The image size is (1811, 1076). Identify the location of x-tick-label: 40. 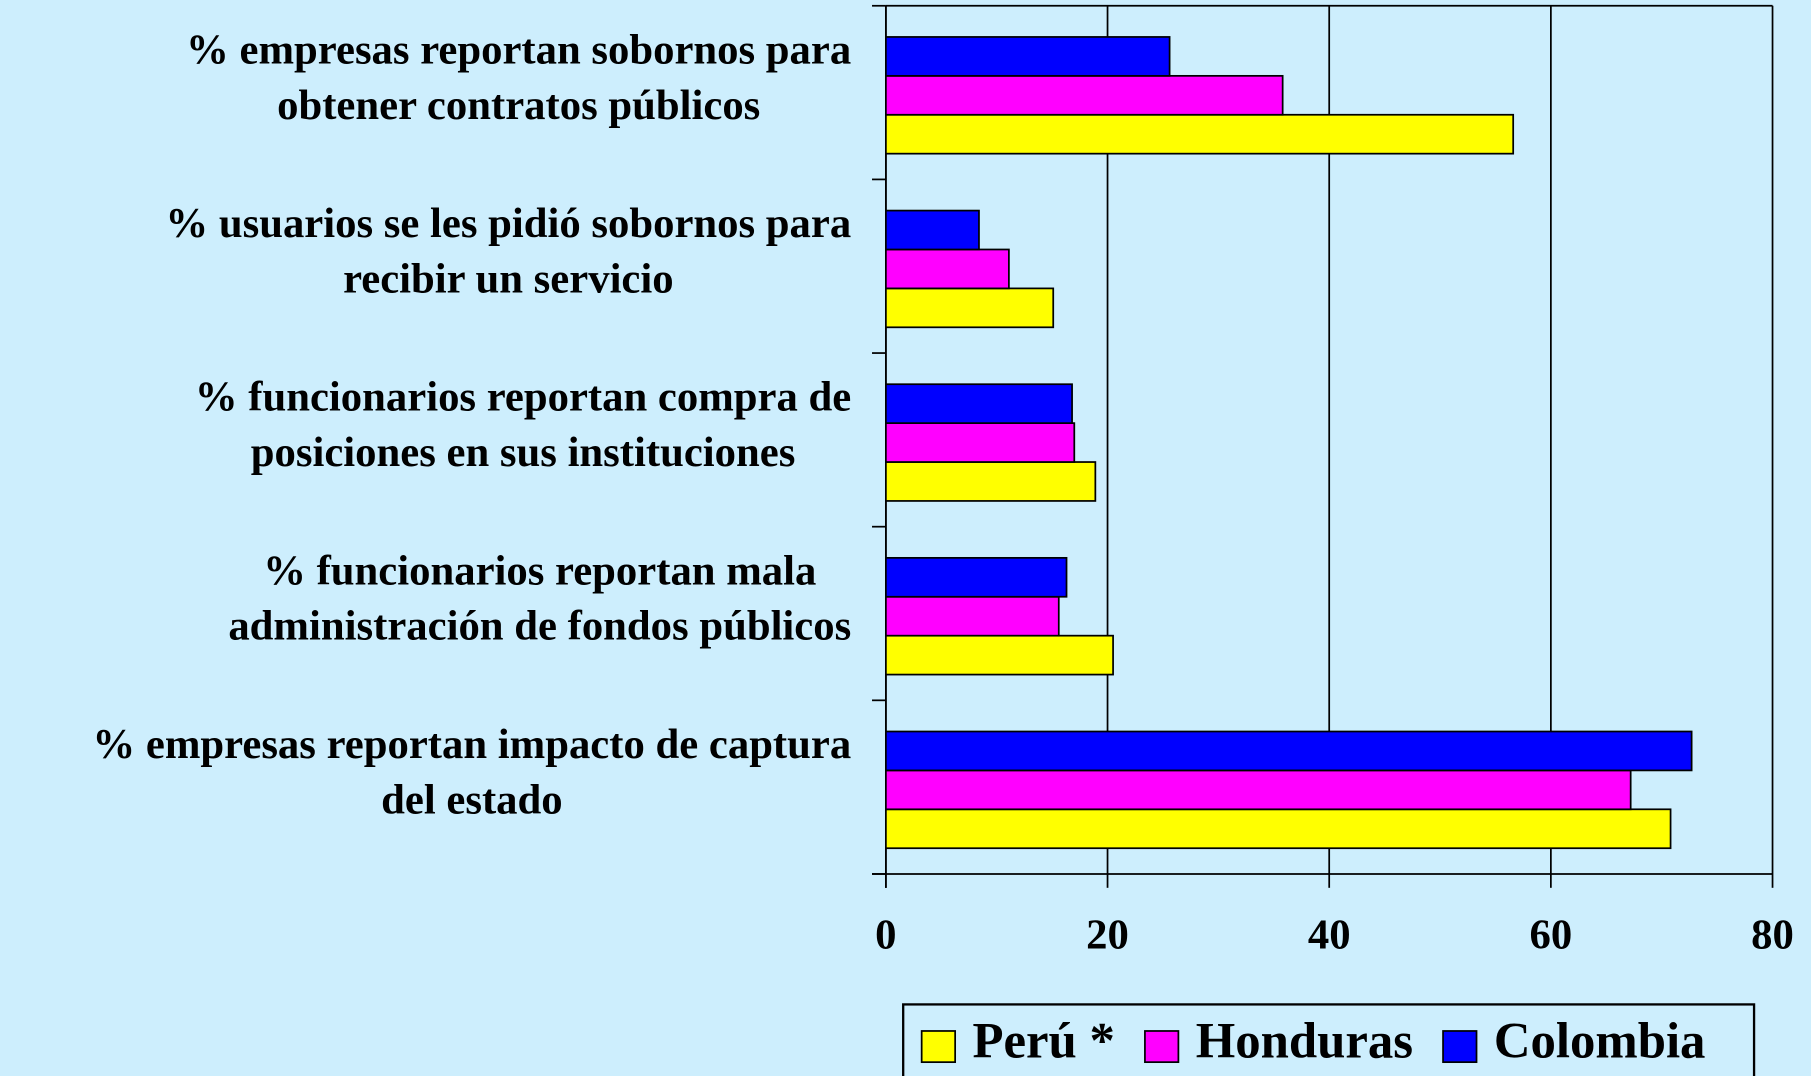
(1329, 934).